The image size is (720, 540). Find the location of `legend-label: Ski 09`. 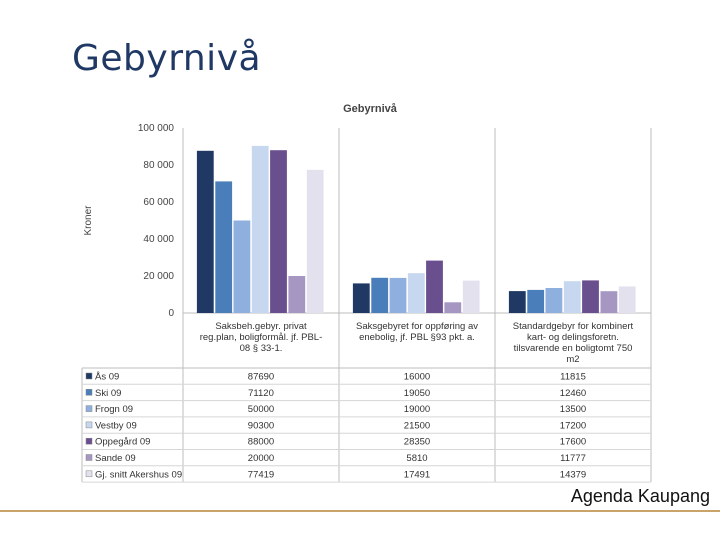

legend-label: Ski 09 is located at coordinates (108, 393).